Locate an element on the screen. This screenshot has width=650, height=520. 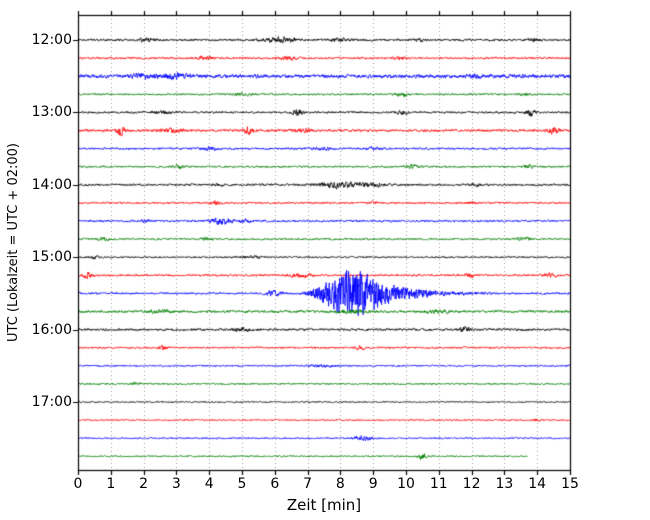
y-tick-label: 13:00 is located at coordinates (51, 112).